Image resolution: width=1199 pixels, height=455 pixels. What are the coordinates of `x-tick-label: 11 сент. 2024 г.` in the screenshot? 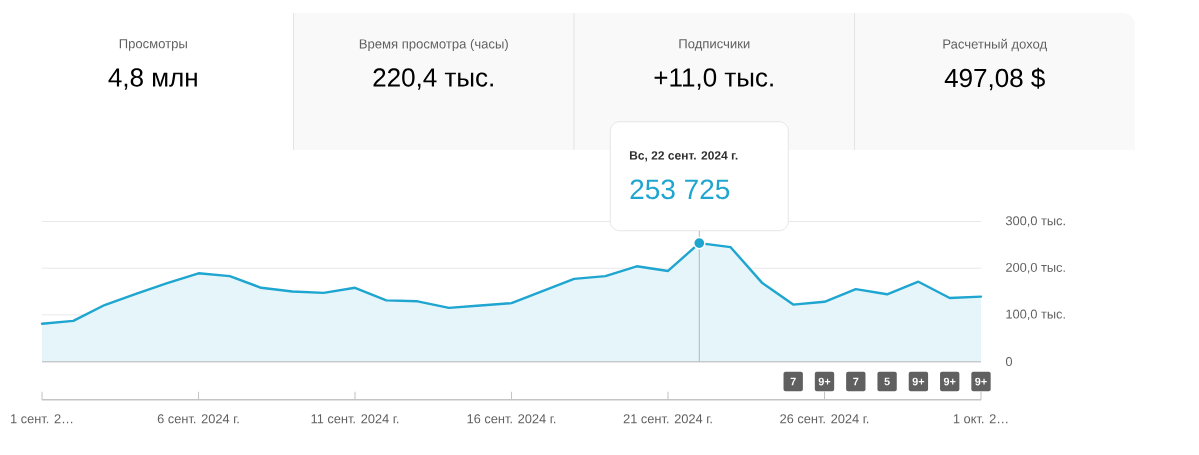 It's located at (355, 419).